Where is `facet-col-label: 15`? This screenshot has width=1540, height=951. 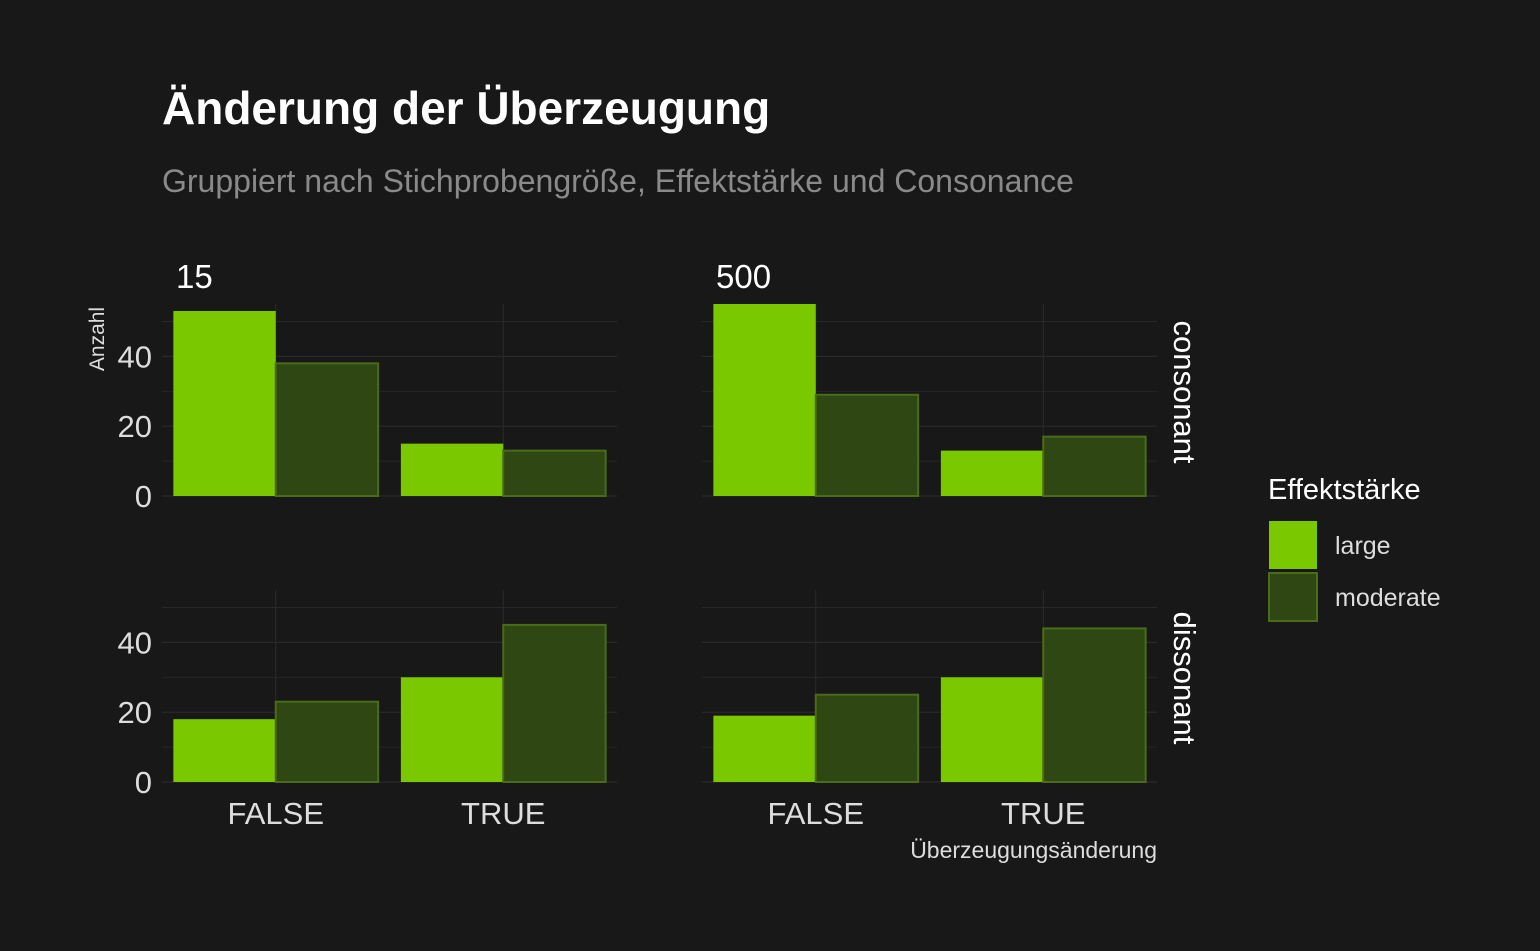
facet-col-label: 15 is located at coordinates (194, 276).